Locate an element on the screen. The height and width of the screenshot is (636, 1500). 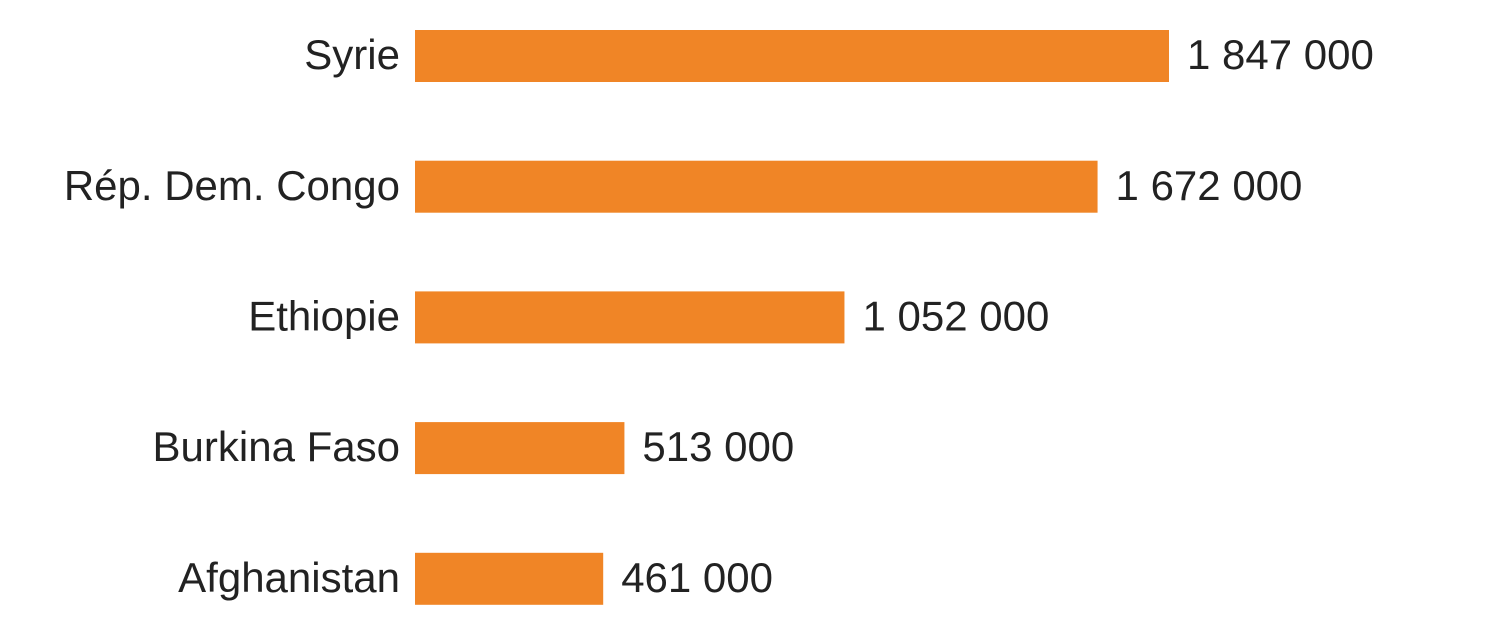
value-label: 461 000 is located at coordinates (697, 577).